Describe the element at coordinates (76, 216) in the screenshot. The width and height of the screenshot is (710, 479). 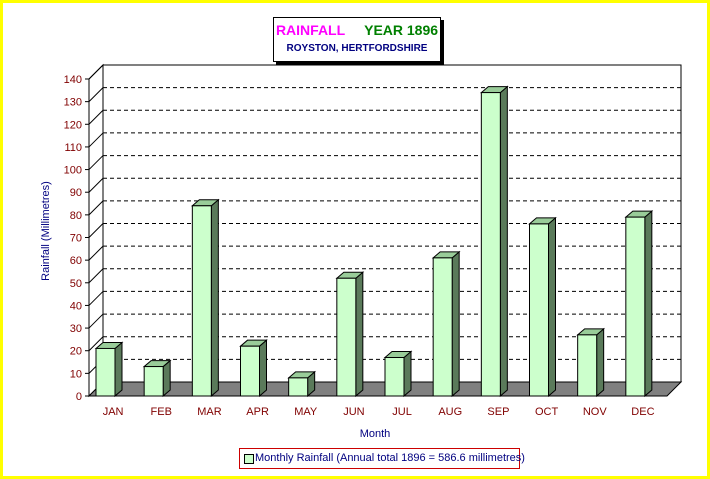
I see `y-tick-label: 80` at that location.